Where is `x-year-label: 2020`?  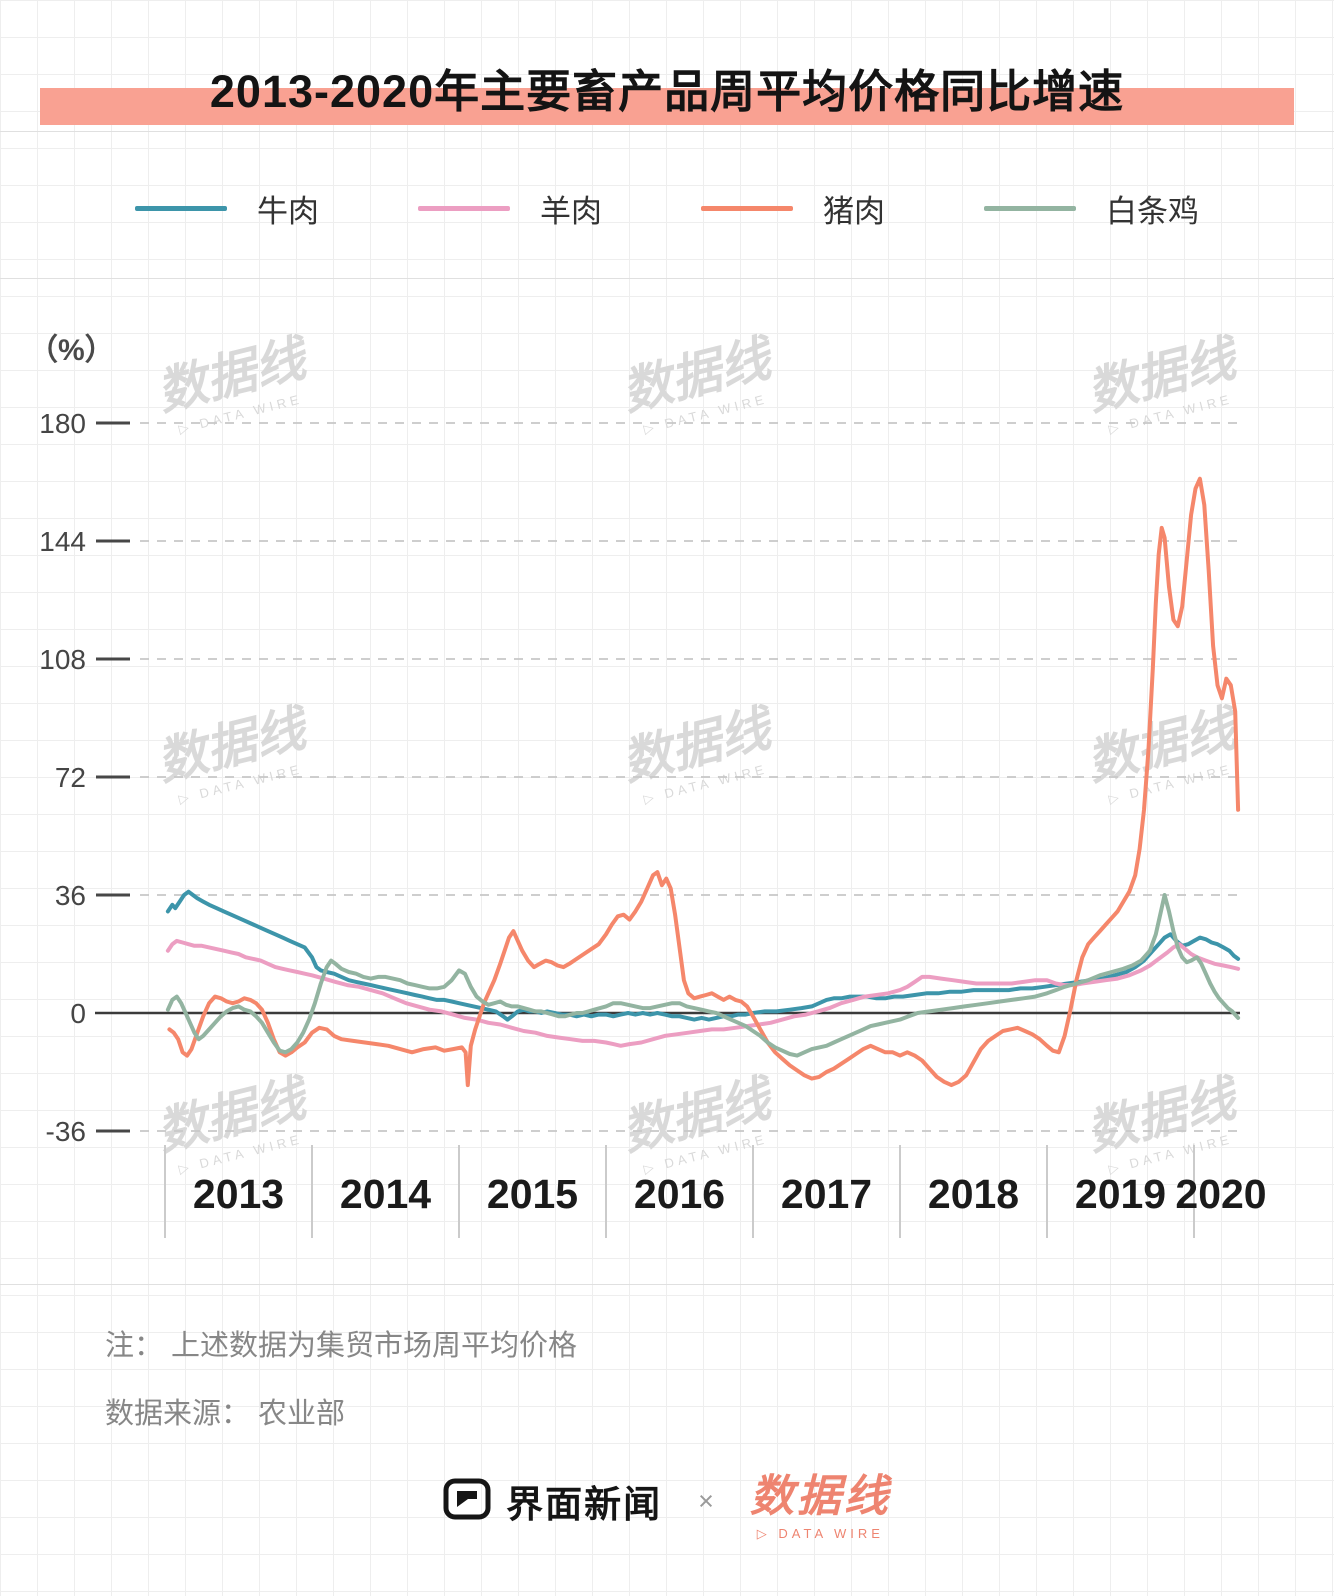 x-year-label: 2020 is located at coordinates (1220, 1194).